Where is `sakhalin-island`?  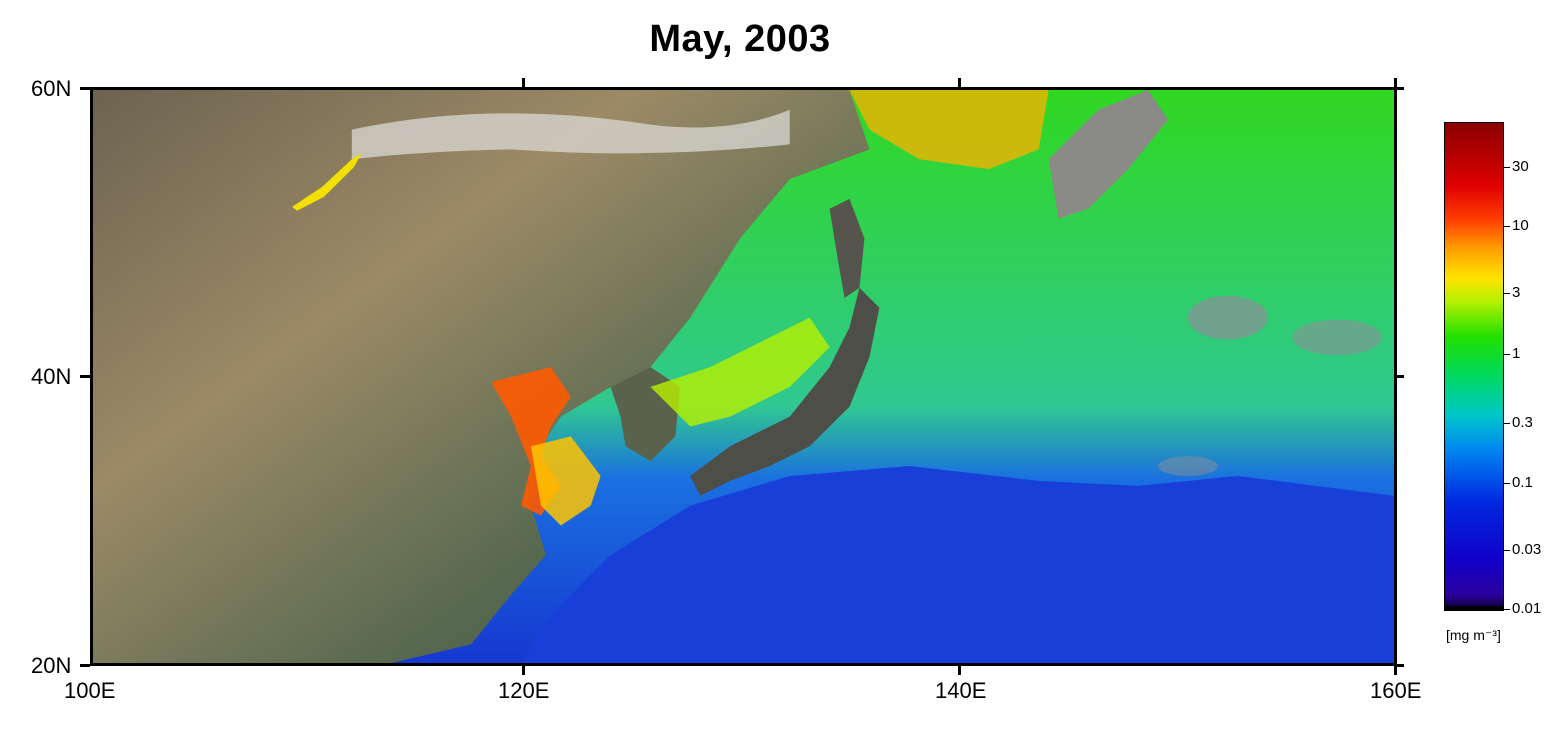 sakhalin-island is located at coordinates (847, 248).